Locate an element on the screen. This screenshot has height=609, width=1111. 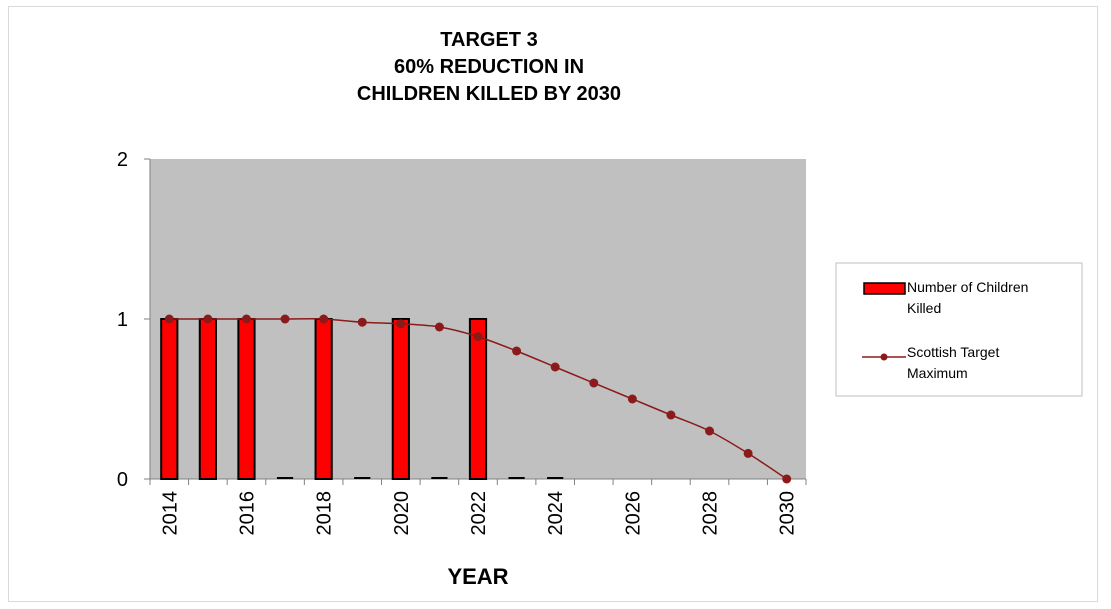
y-tick-label: 1 is located at coordinates (122, 320).